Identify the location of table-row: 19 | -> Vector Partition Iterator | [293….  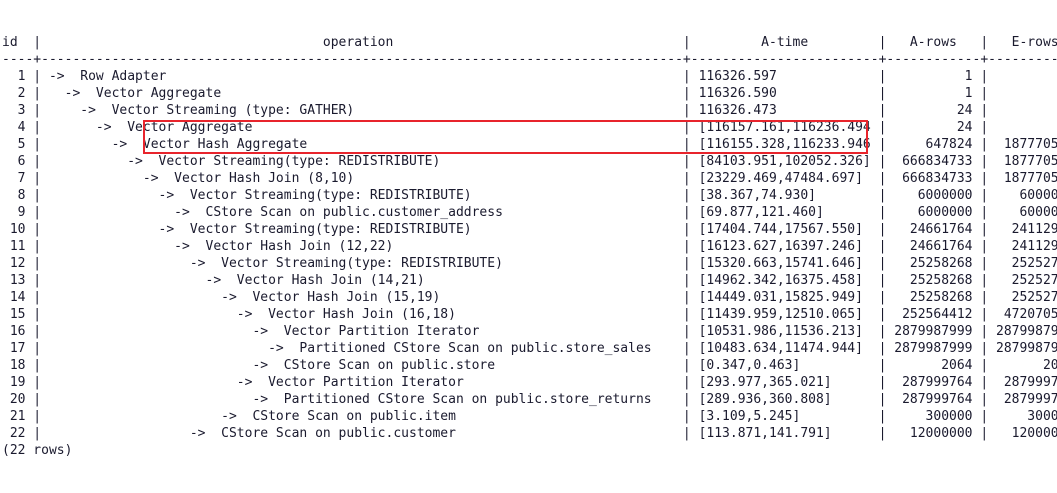
(529, 382).